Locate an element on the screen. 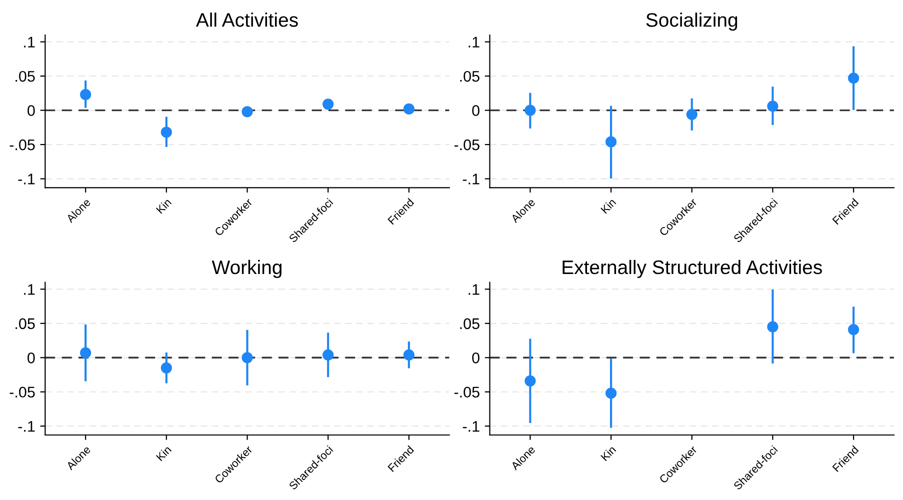 The height and width of the screenshot is (500, 903). chart-title: Externally Structured Activities is located at coordinates (692, 269).